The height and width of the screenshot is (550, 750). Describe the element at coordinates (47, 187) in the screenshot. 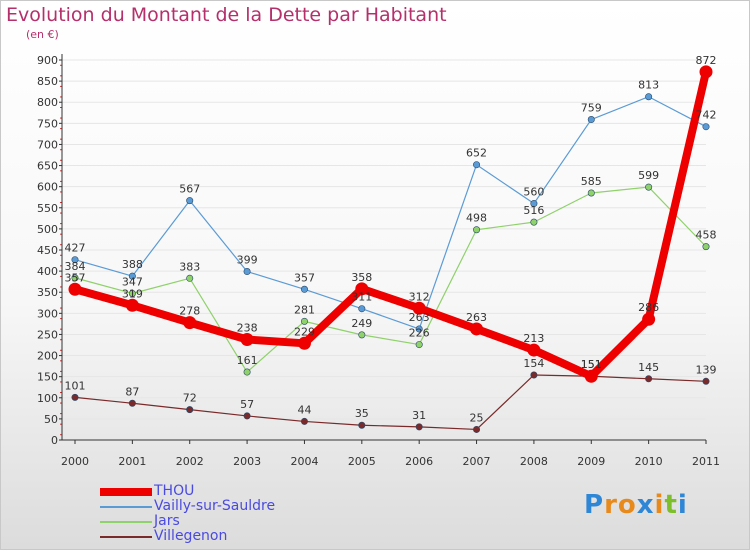

I see `y-tick-label: 600` at that location.